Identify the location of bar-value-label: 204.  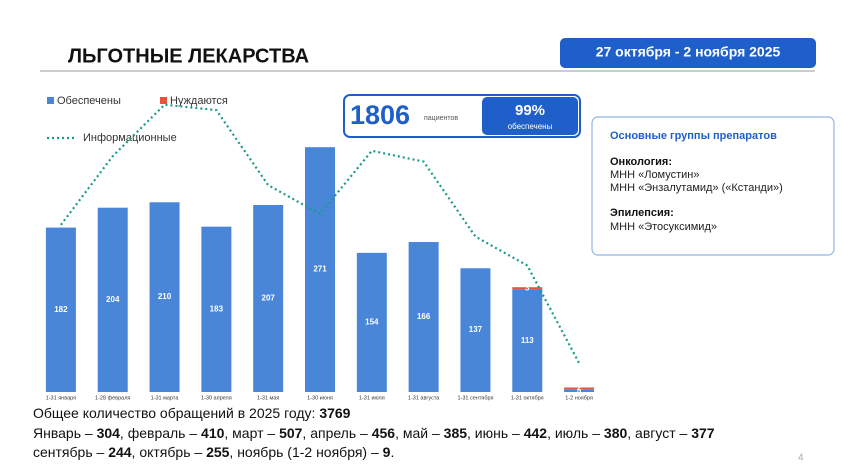
(113, 299).